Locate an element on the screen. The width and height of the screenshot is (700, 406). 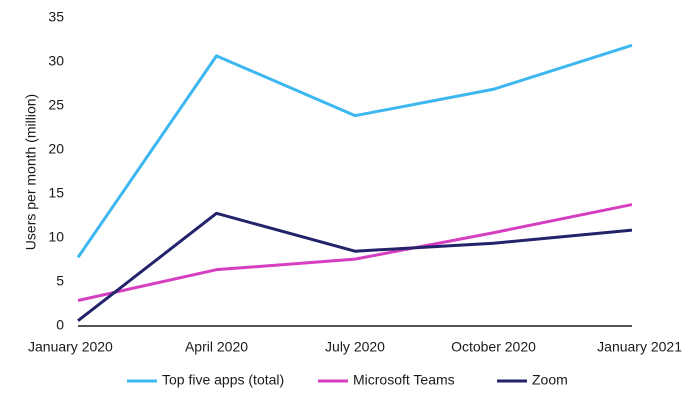
y-tick-label: 15 is located at coordinates (56, 193).